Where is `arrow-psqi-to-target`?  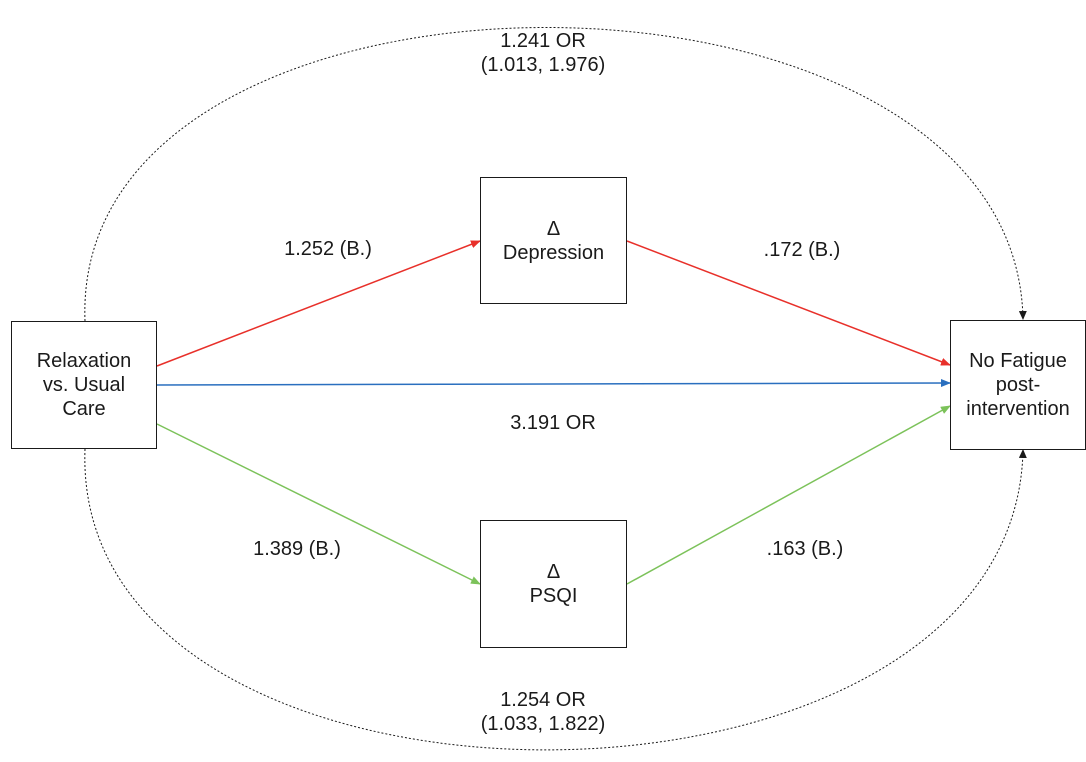 arrow-psqi-to-target is located at coordinates (788, 495).